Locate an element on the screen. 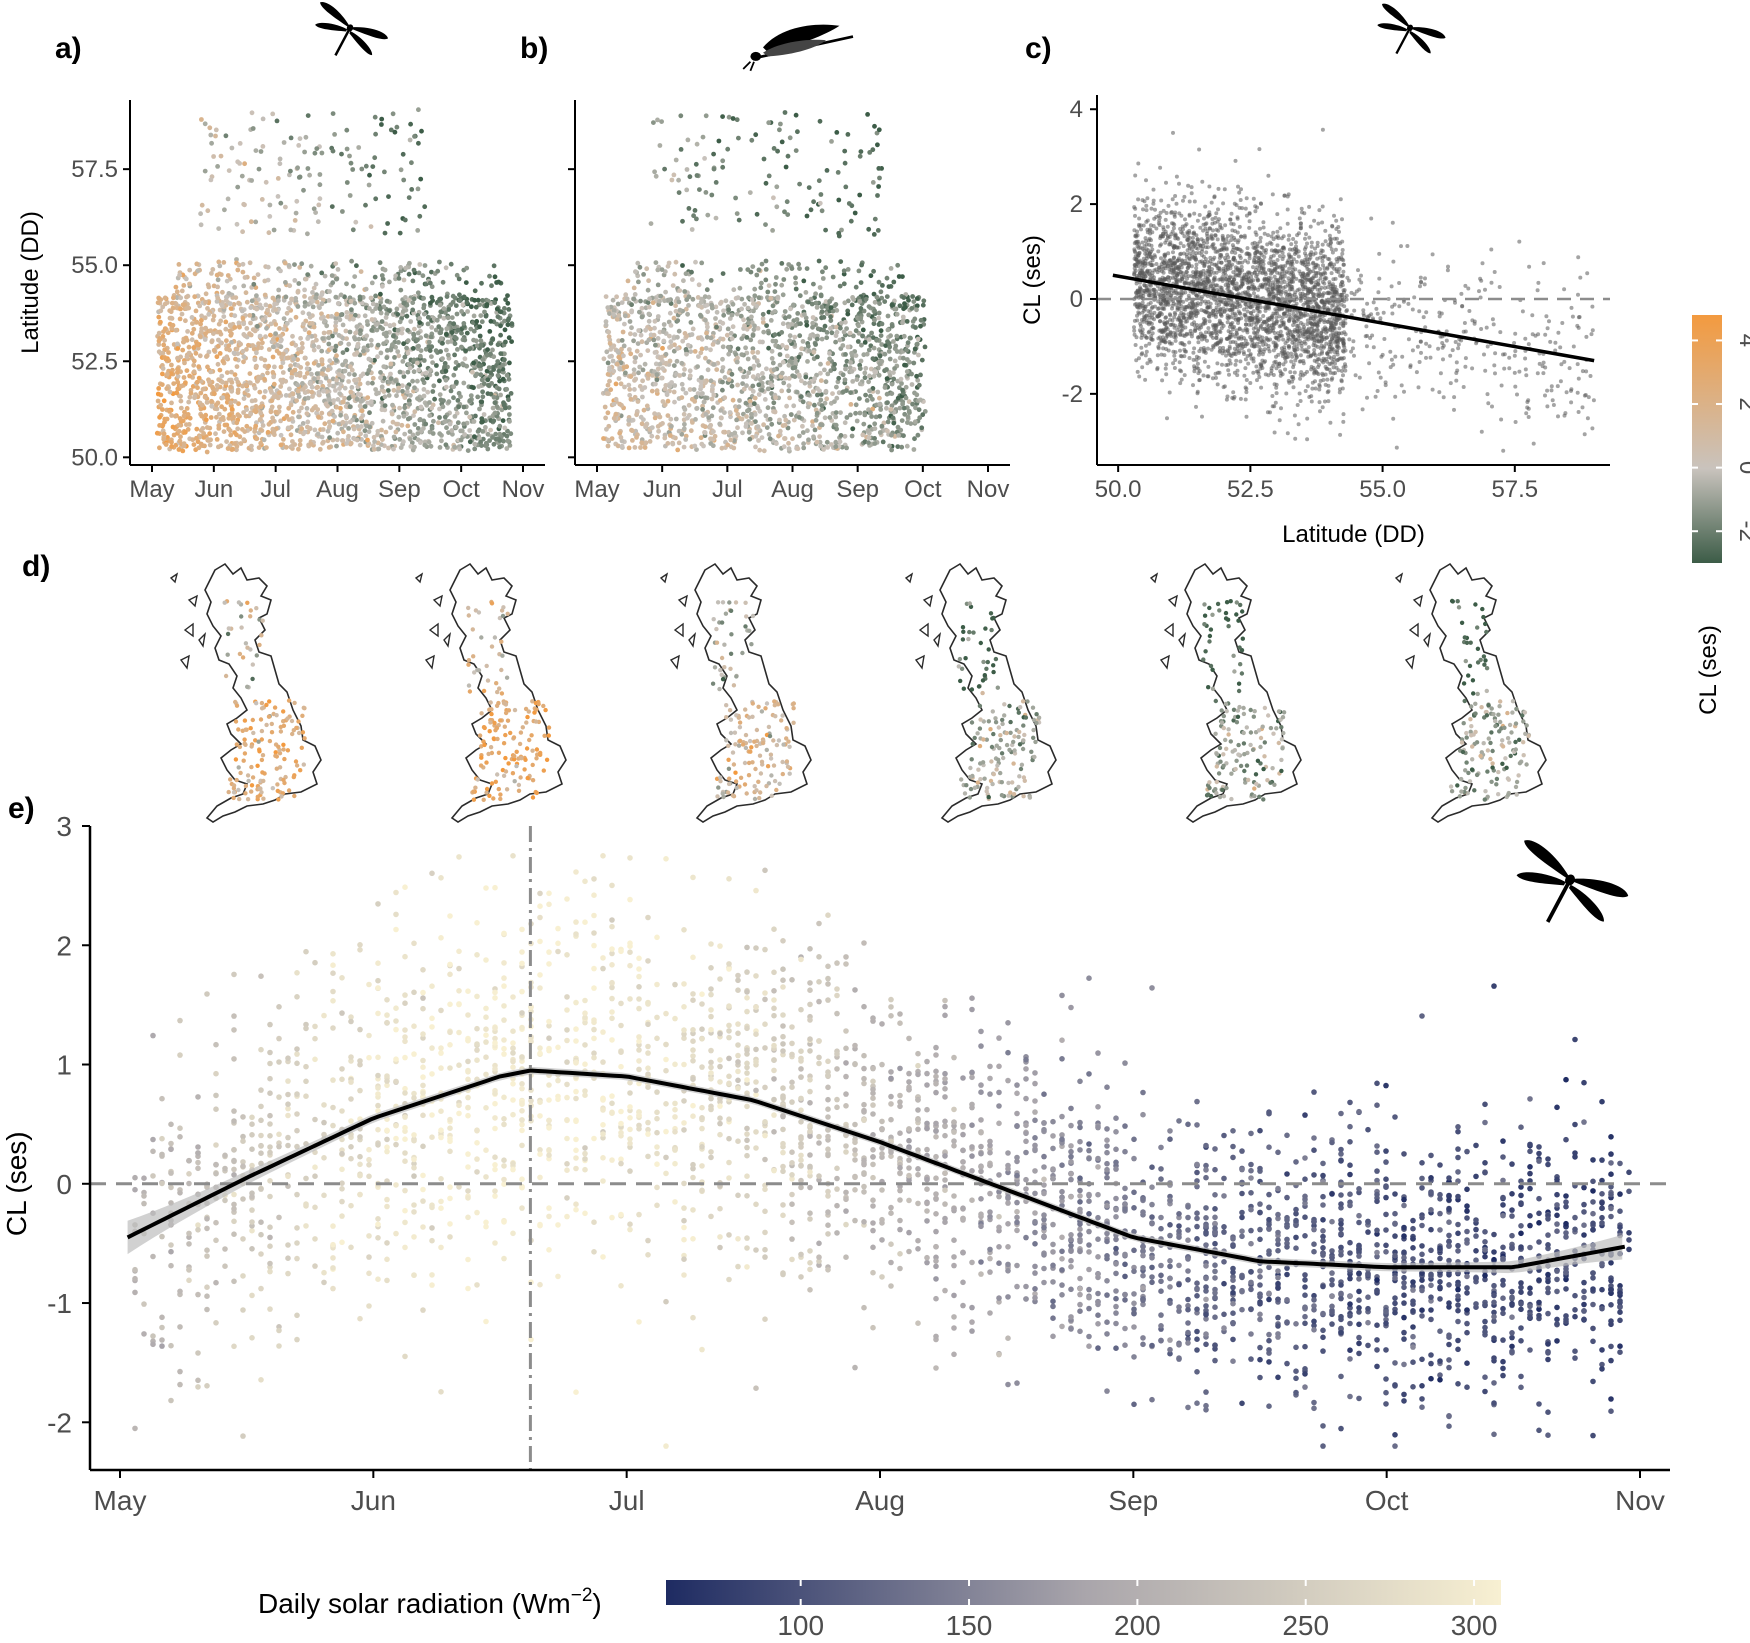 The image size is (1750, 1643). panel-c-letter: c) is located at coordinates (1038, 48).